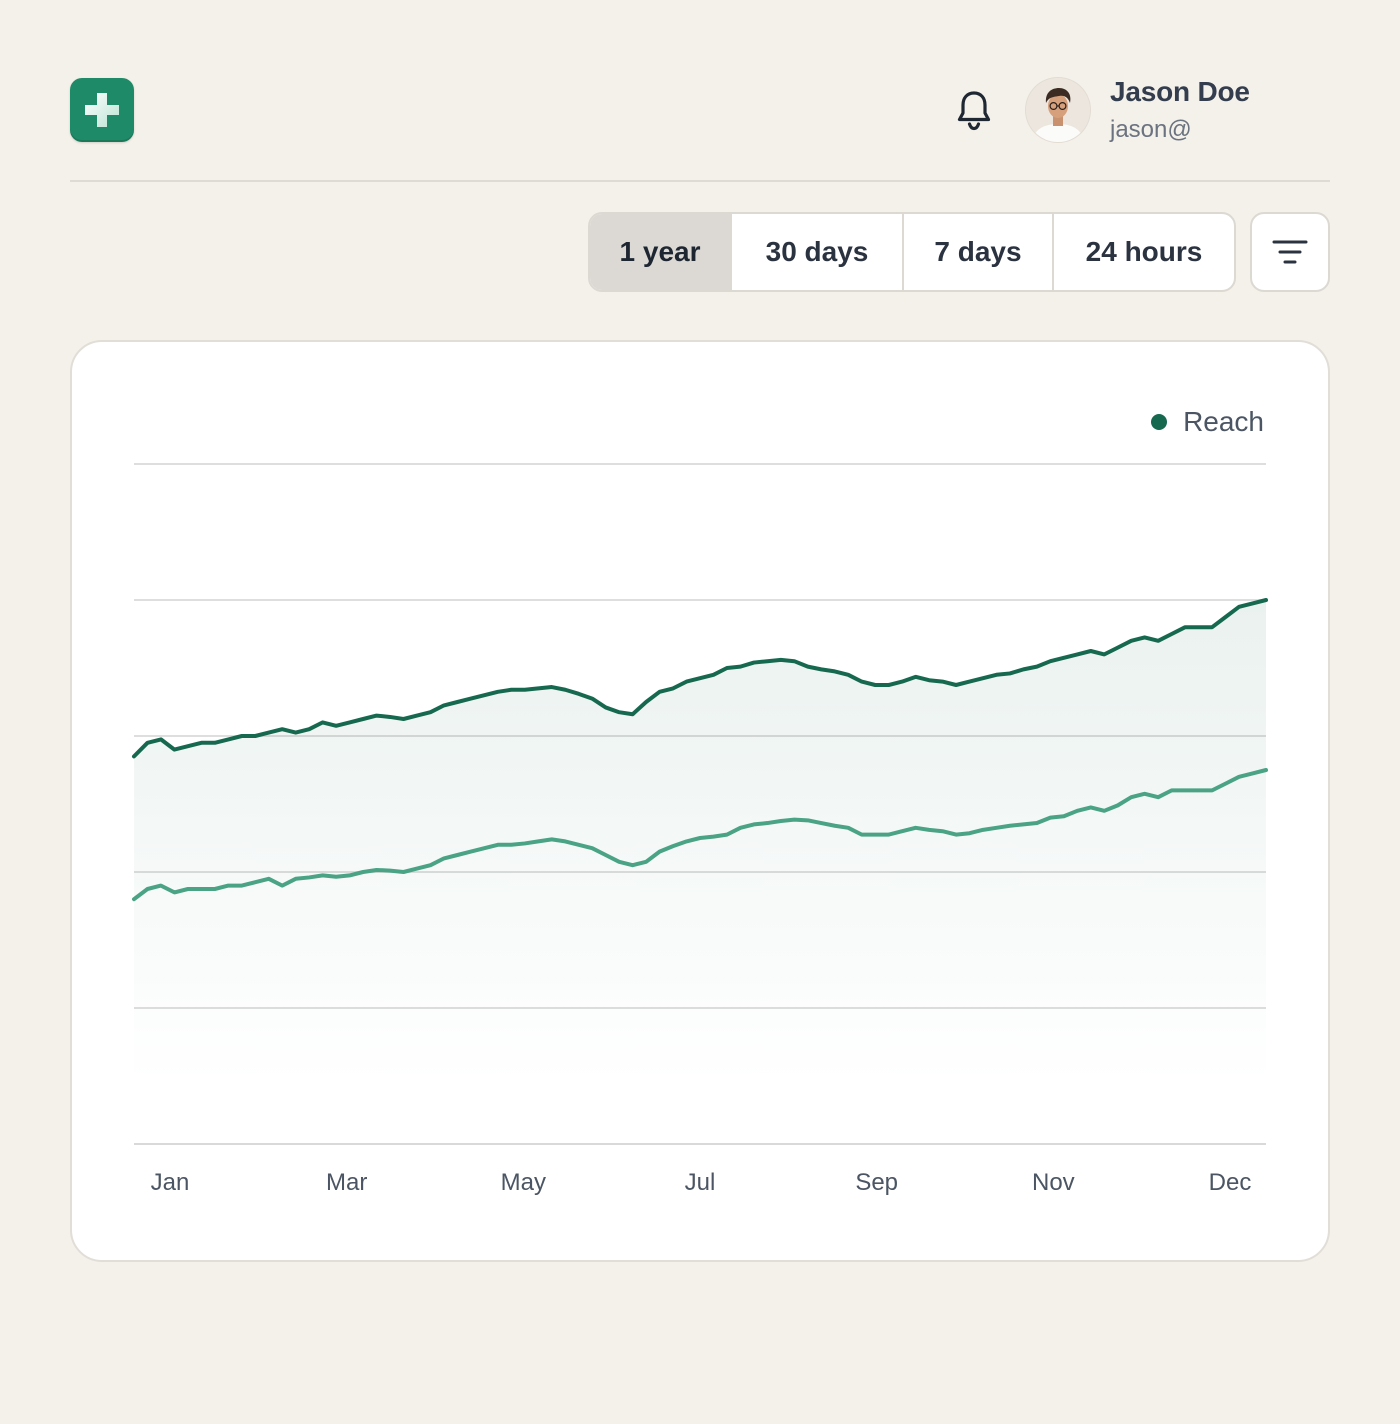  I want to click on user-name: Jason Doe, so click(1180, 91).